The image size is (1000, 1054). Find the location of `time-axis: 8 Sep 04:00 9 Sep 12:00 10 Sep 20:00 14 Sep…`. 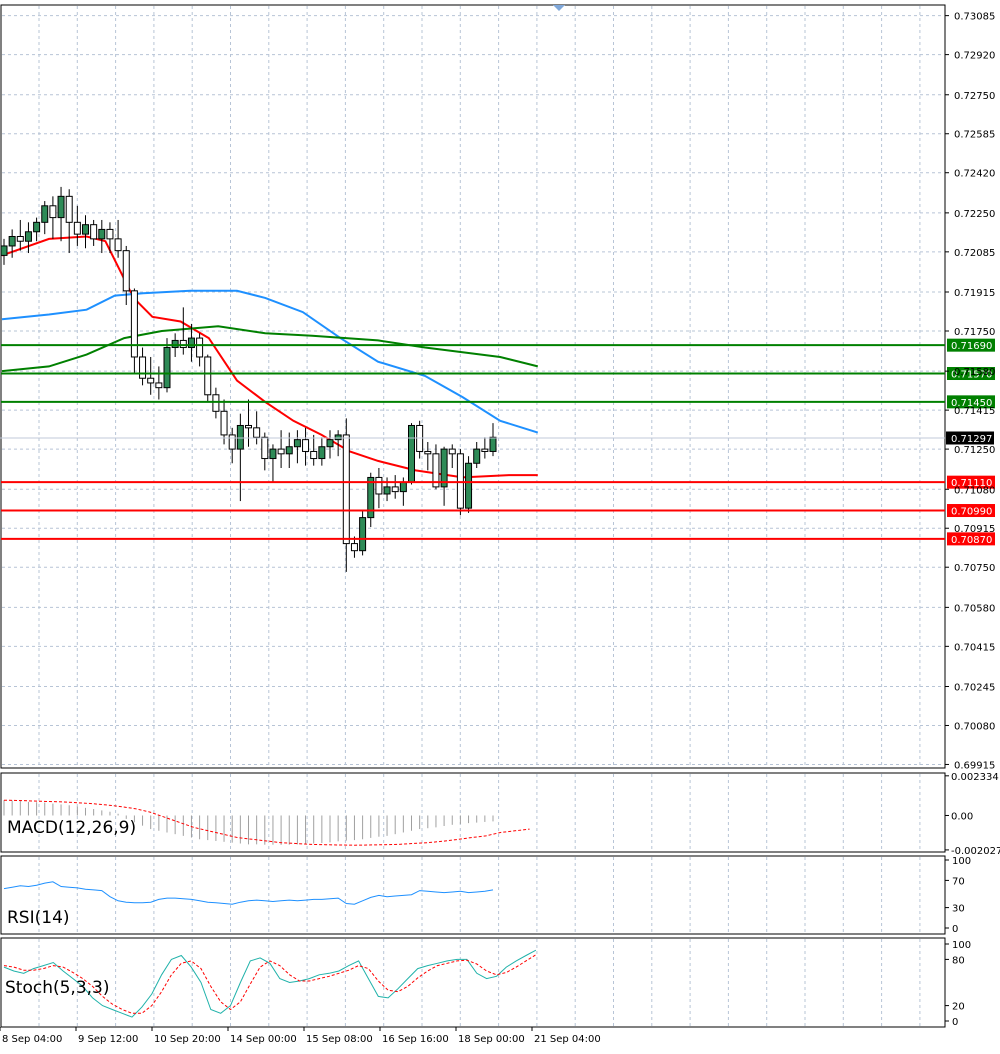

time-axis: 8 Sep 04:00 9 Sep 12:00 10 Sep 20:00 14 Sep… is located at coordinates (300, 1036).